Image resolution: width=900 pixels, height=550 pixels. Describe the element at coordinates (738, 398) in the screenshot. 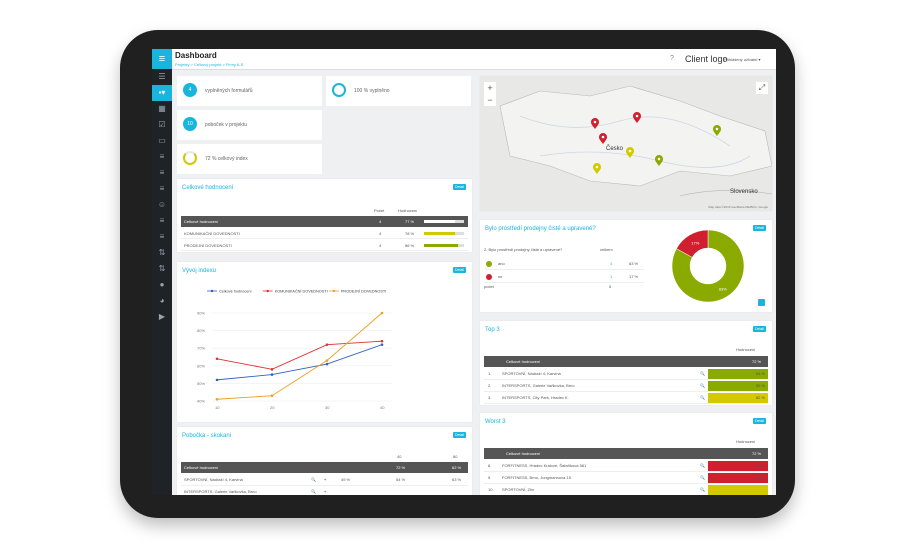

I see `score-cell: 82 %` at that location.